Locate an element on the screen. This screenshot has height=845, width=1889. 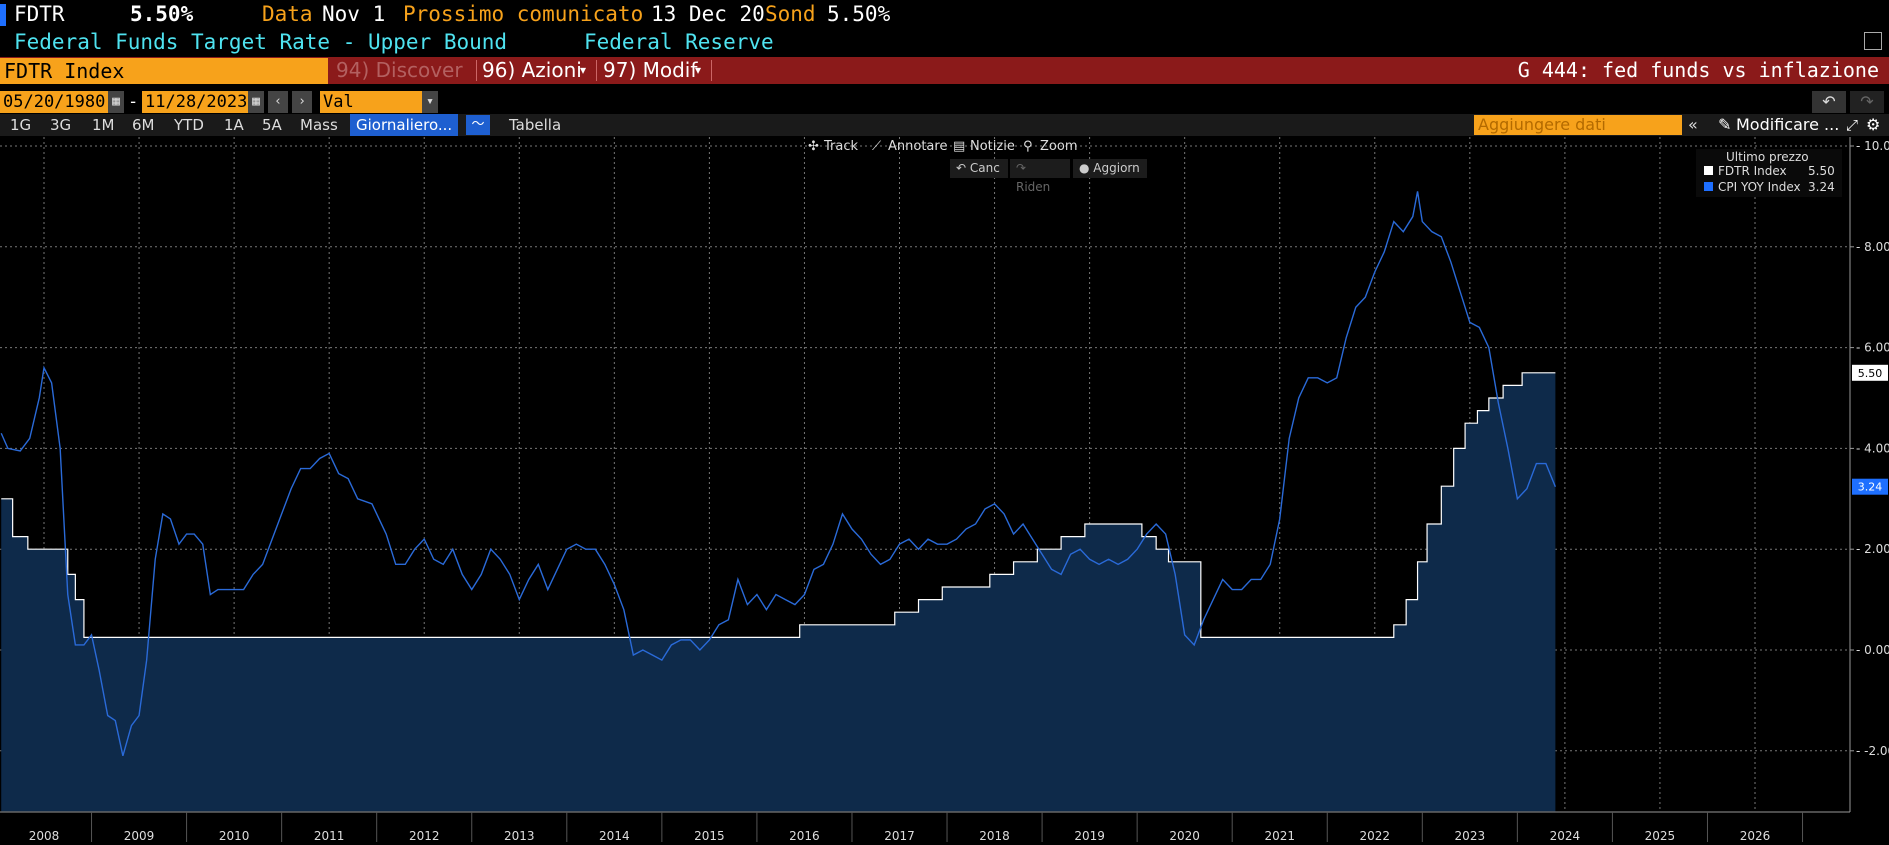
currency-select: Val locale is located at coordinates (371, 112).